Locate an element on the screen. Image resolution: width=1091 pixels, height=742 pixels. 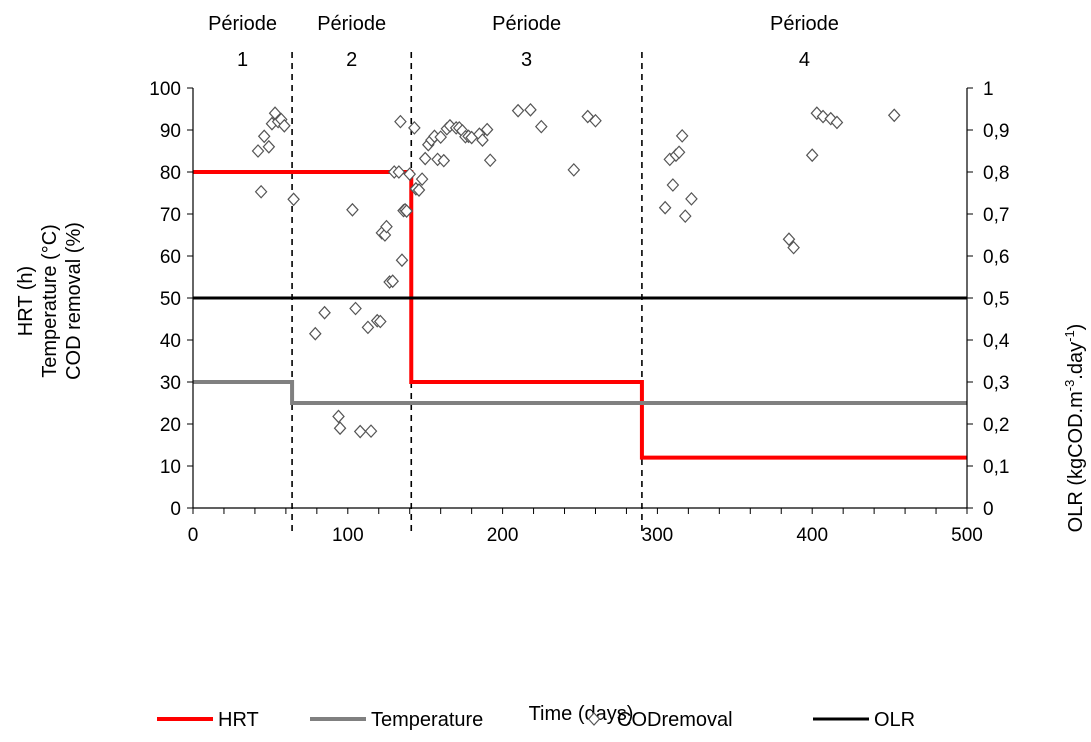
period-number: 4 is located at coordinates (804, 60).